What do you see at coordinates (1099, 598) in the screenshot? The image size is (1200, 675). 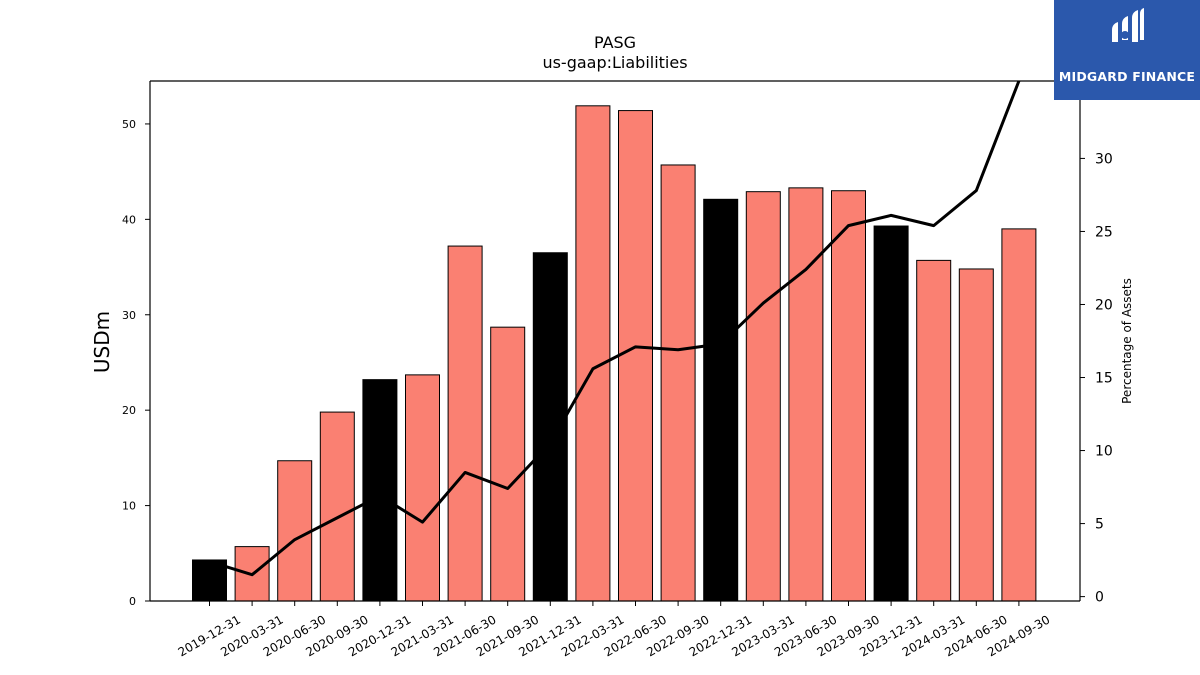 I see `y2-tick-label: 0` at bounding box center [1099, 598].